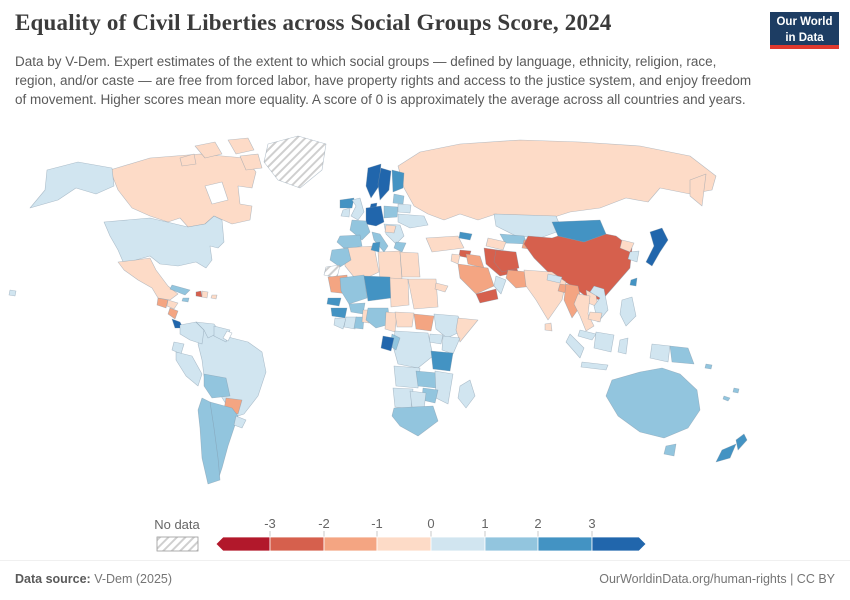  Describe the element at coordinates (164, 242) in the screenshot. I see `country-usa` at that location.